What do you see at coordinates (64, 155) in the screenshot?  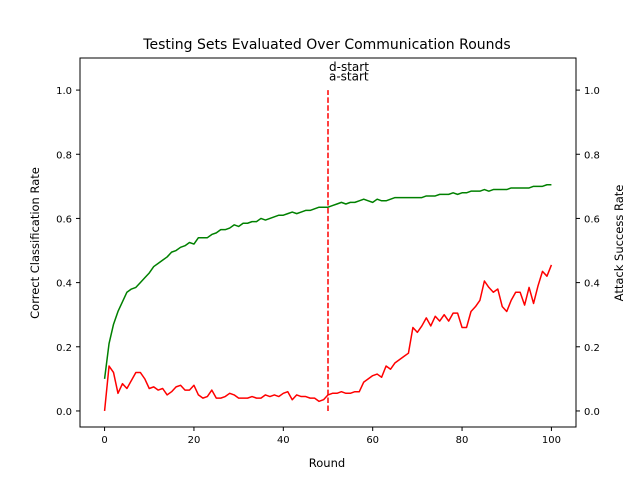 I see `left-y-tick-label: 0.8` at bounding box center [64, 155].